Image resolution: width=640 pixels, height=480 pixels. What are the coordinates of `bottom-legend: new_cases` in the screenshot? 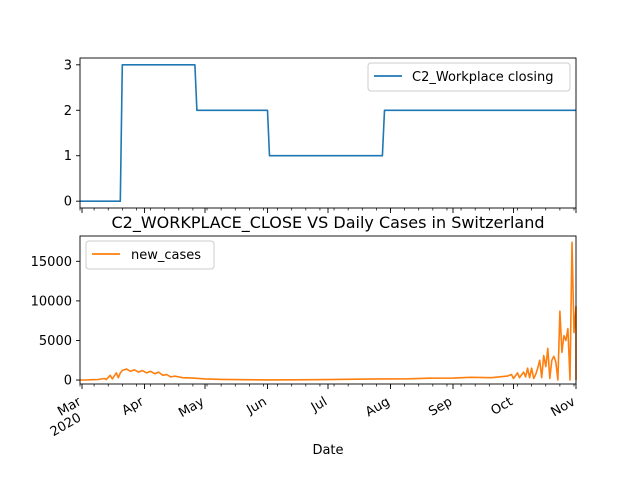 It's located at (150, 255).